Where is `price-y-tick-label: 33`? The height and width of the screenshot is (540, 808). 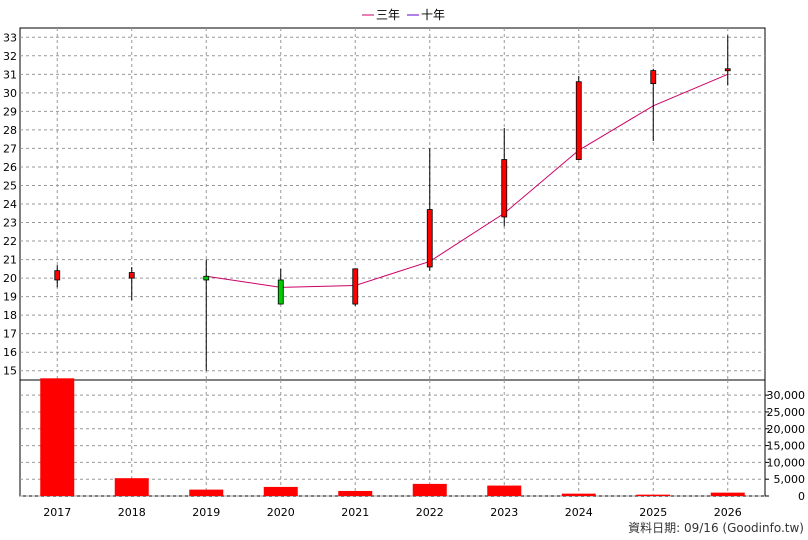
price-y-tick-label: 33 is located at coordinates (10, 37).